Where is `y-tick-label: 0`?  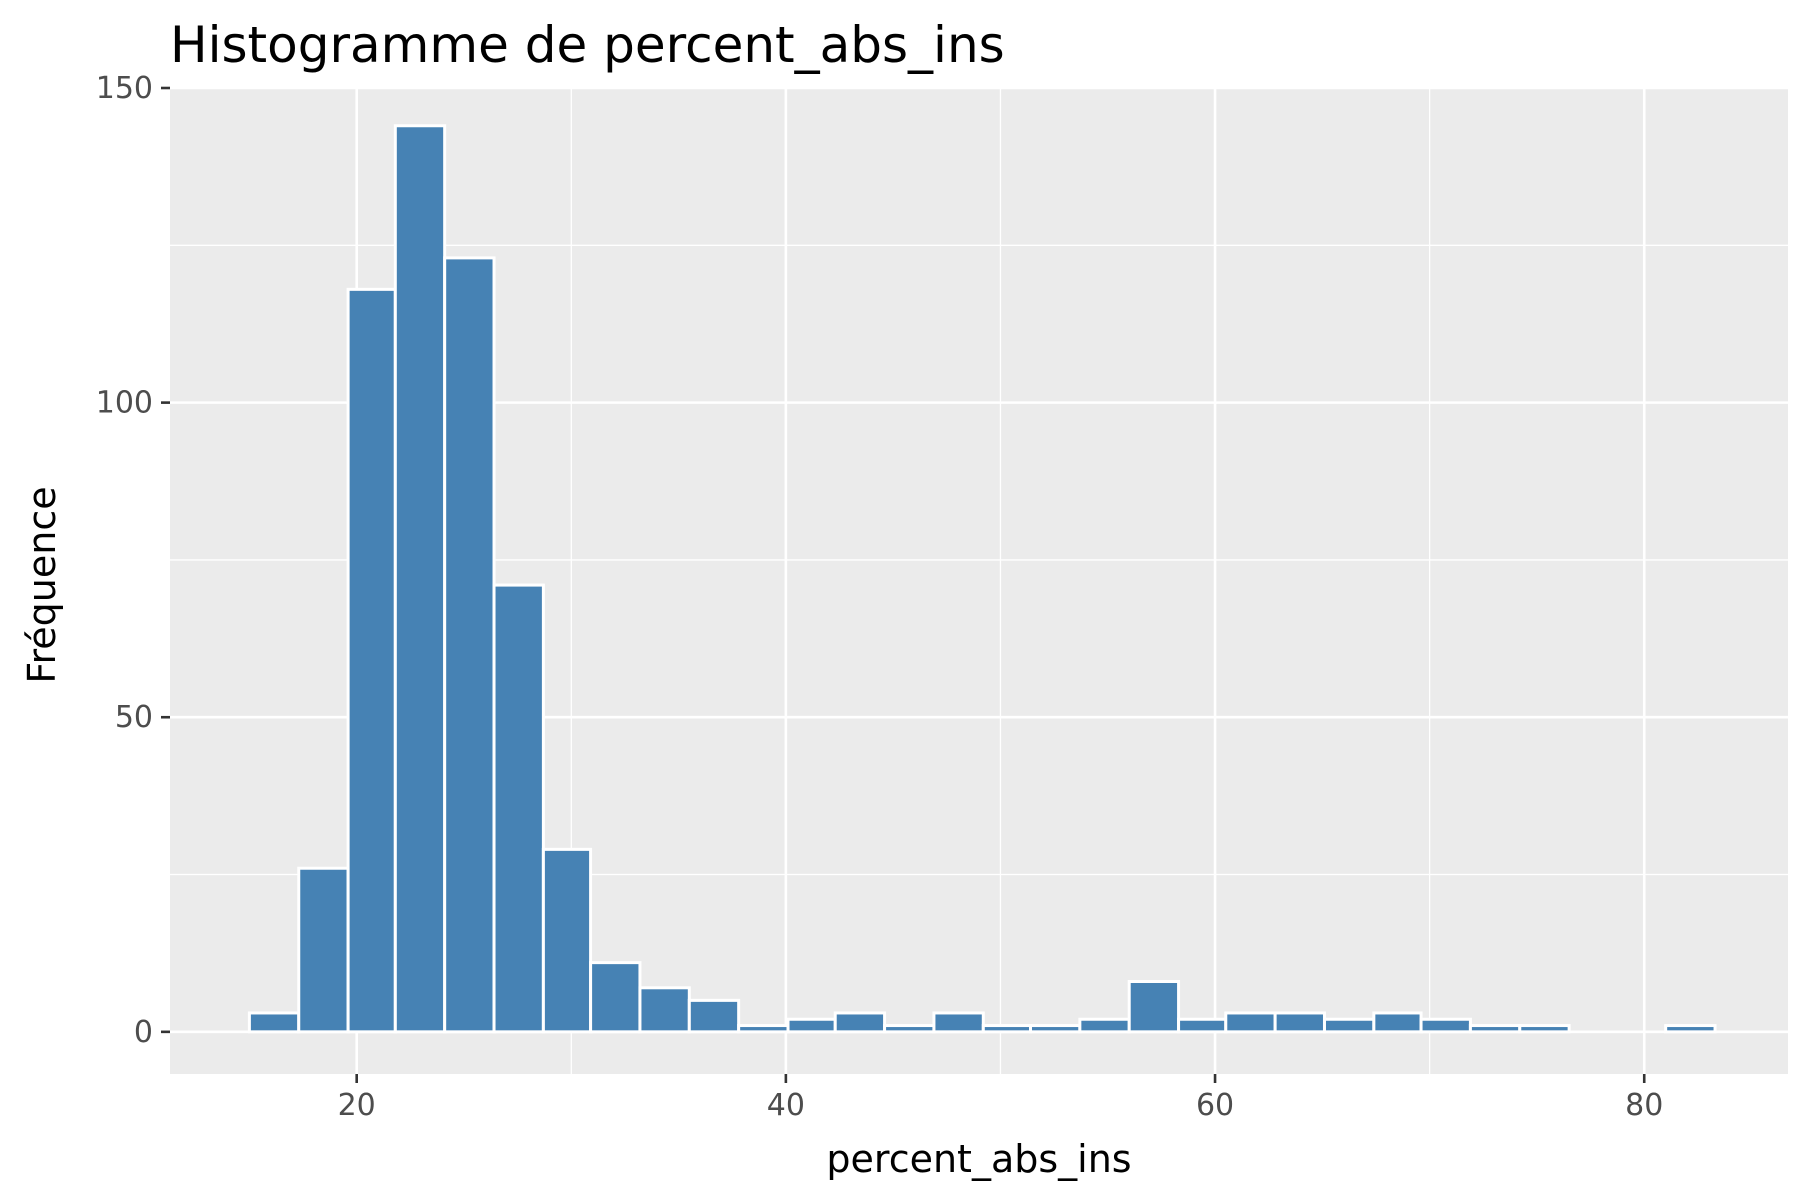 y-tick-label: 0 is located at coordinates (143, 1032).